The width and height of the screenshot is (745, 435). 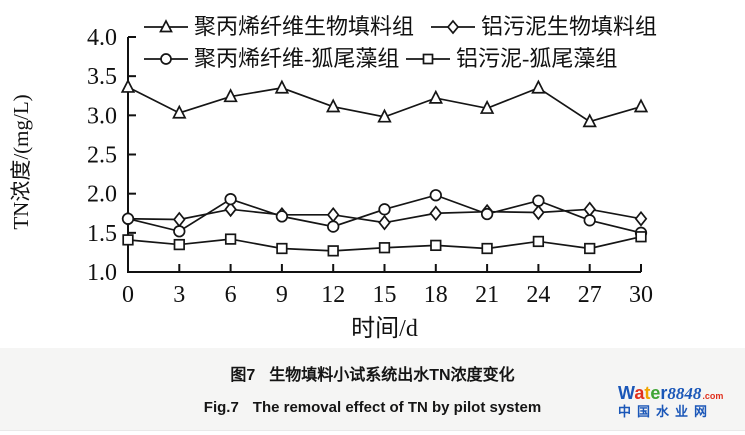 What do you see at coordinates (221, 407) in the screenshot?
I see `figure-number-en: Fig.7` at bounding box center [221, 407].